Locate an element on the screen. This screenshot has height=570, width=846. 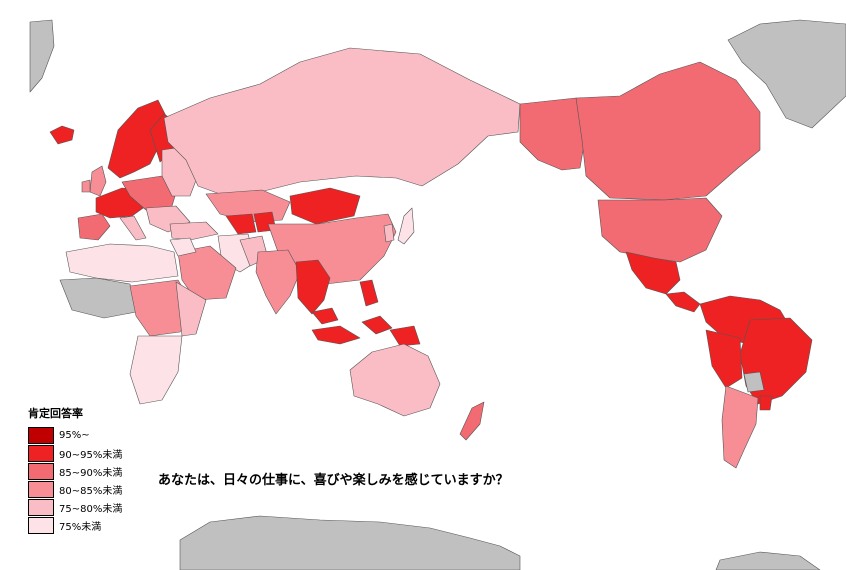
legend-item: 90~95%未満 is located at coordinates (75, 453).